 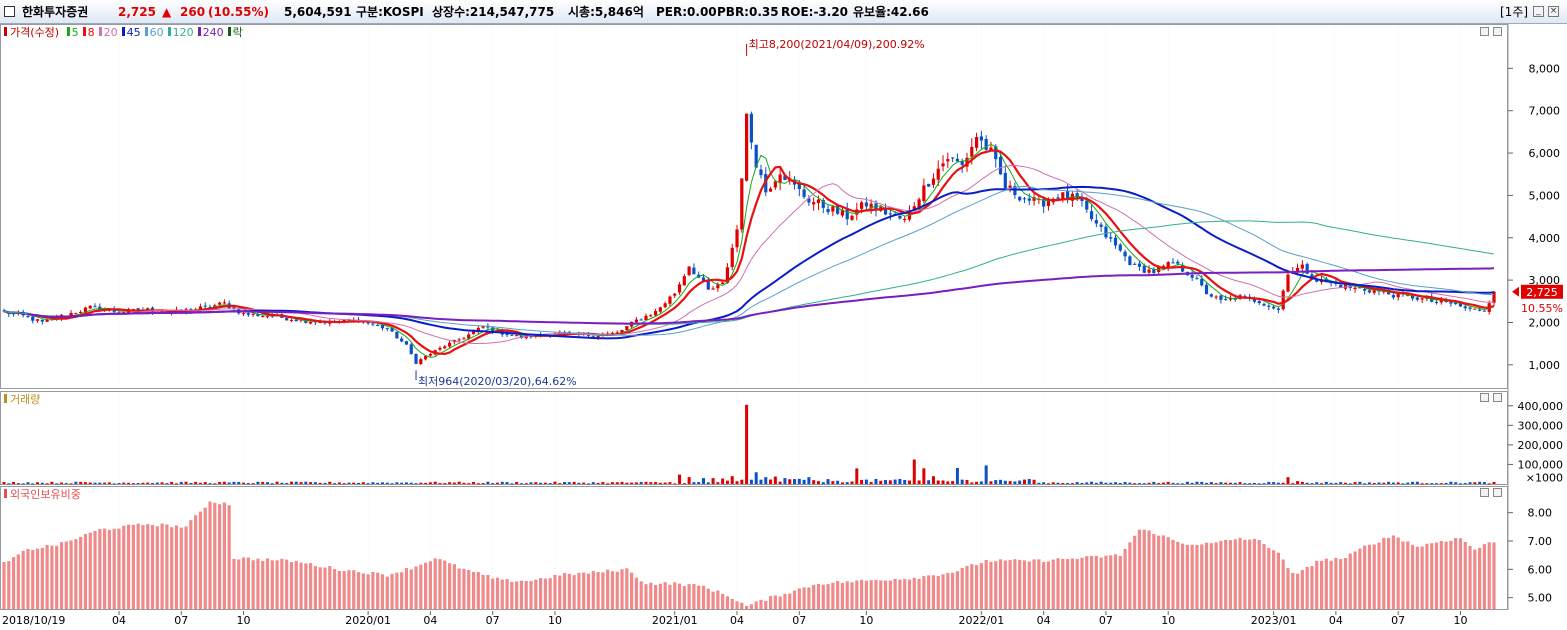 I want to click on ma-legend-item: 8, so click(x=91, y=32).